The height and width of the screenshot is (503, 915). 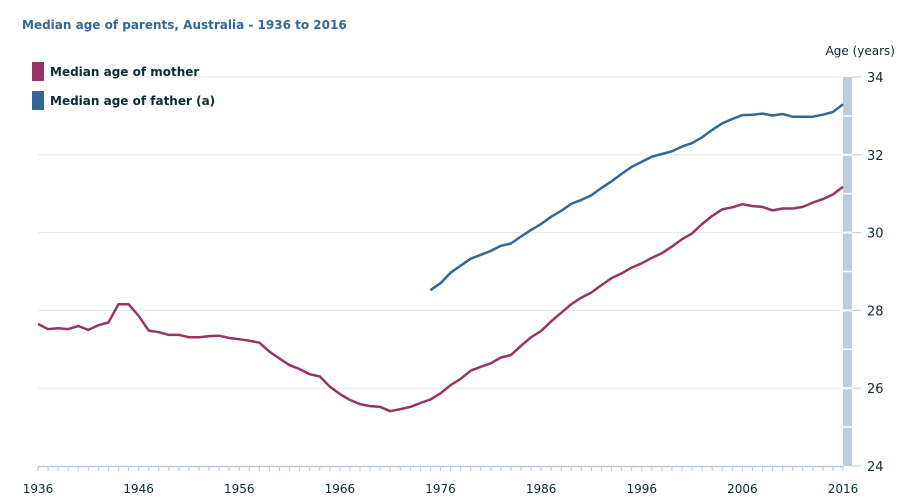 What do you see at coordinates (125, 71) in the screenshot?
I see `legend-label-mother: Median age of mother` at bounding box center [125, 71].